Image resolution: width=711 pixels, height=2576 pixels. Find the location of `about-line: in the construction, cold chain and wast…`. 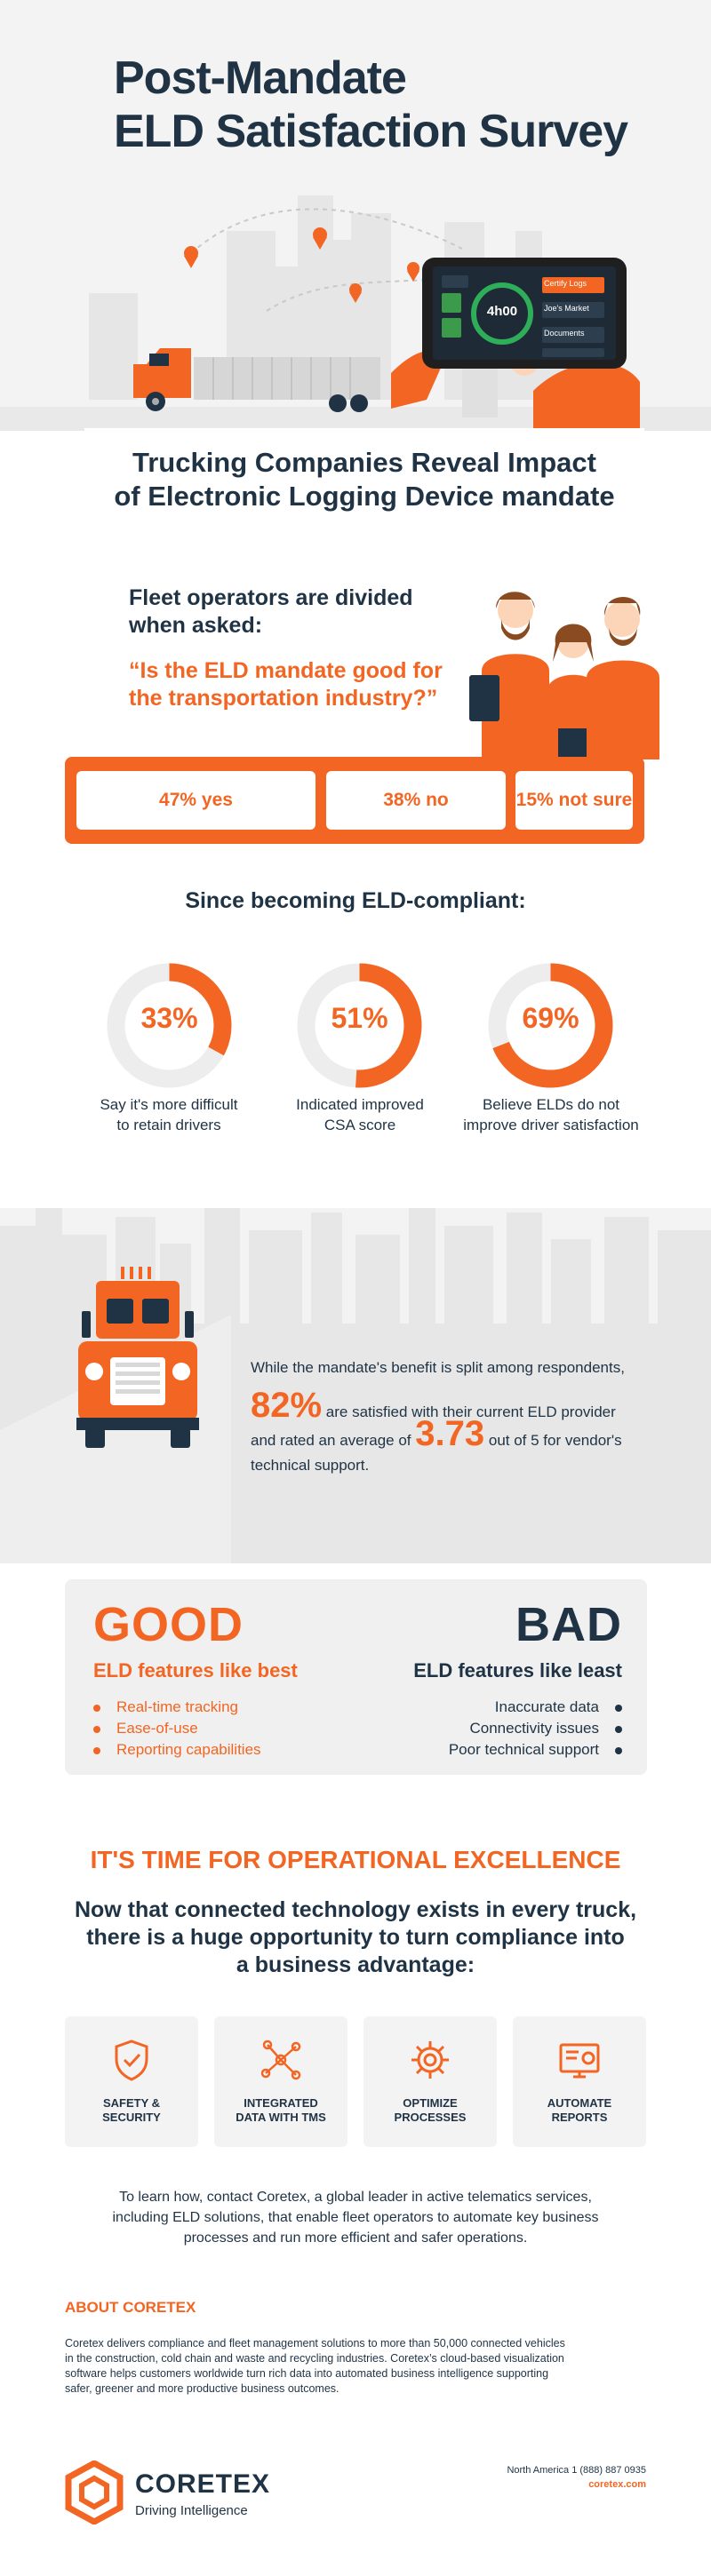

about-line: in the construction, cold chain and wast… is located at coordinates (314, 2358).